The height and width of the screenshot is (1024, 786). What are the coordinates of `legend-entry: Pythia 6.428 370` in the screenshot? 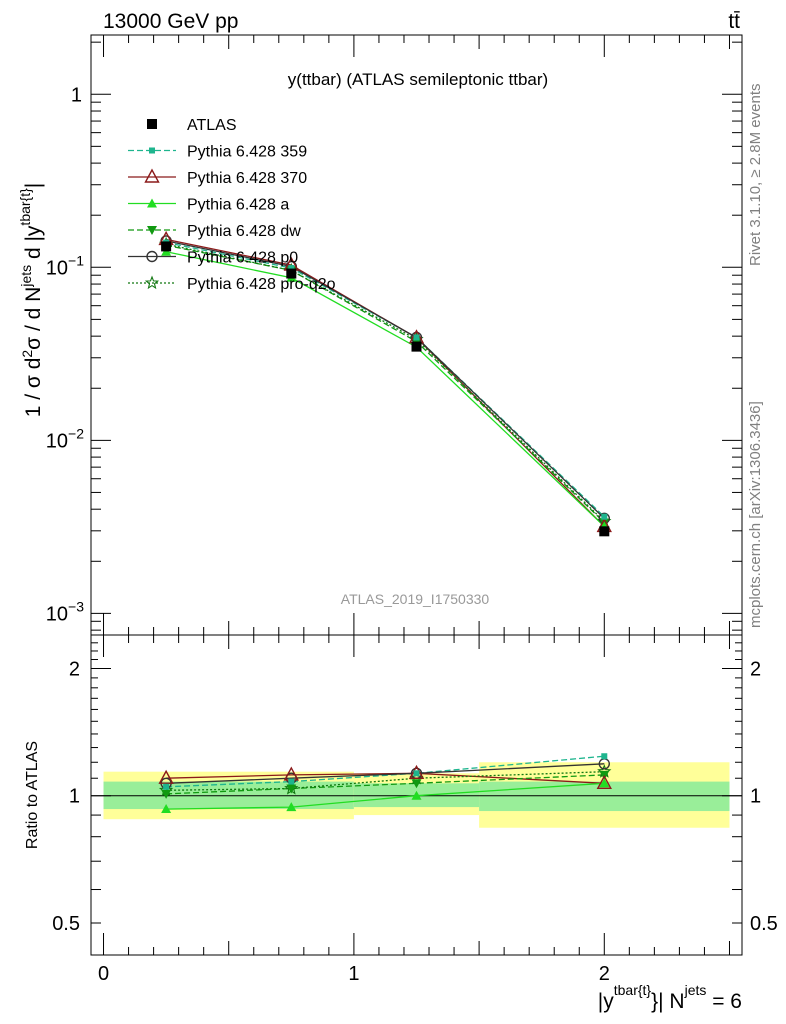 It's located at (217, 177).